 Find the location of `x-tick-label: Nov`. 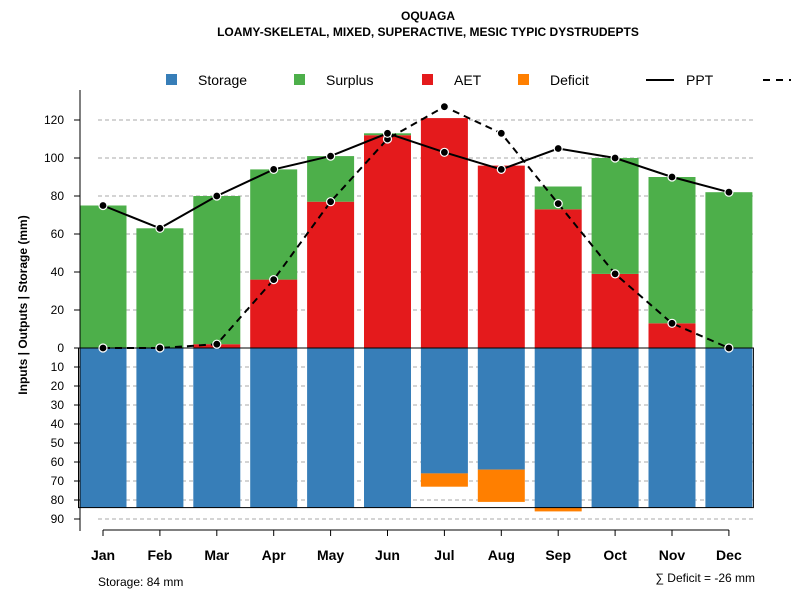

x-tick-label: Nov is located at coordinates (672, 555).